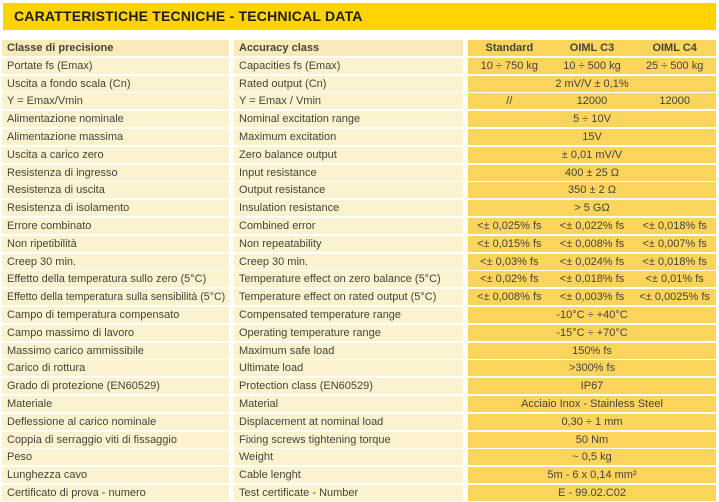 The height and width of the screenshot is (502, 719). I want to click on row-label-it: Alimentazione massima, so click(115, 136).